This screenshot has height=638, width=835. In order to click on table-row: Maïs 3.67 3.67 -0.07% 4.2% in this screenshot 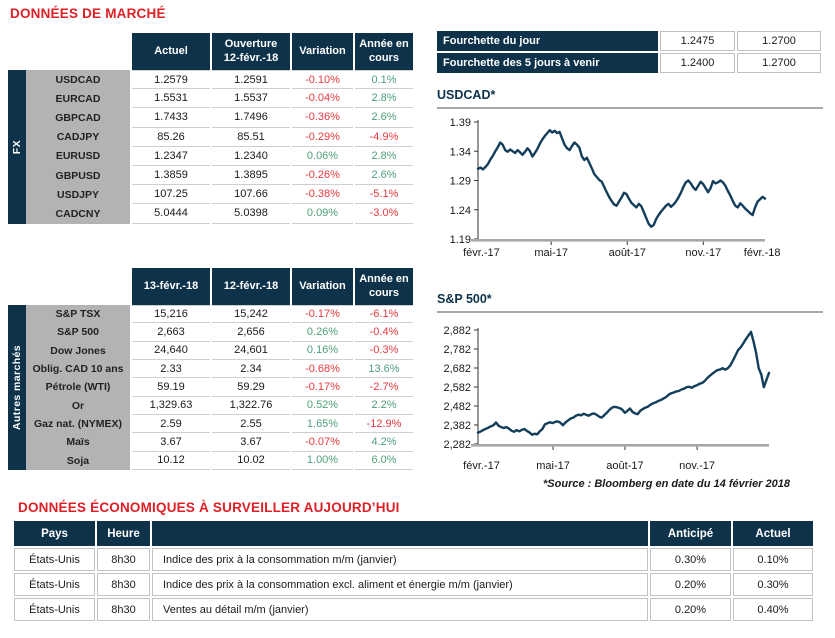, I will do `click(219, 442)`.